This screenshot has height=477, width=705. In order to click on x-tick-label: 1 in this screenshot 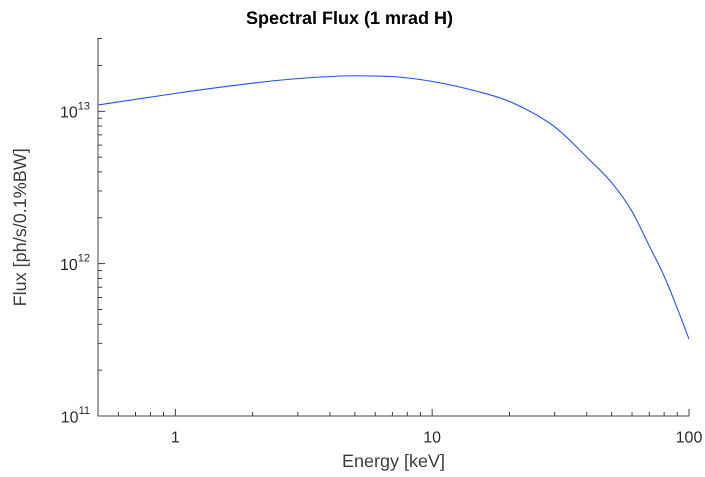, I will do `click(175, 437)`.